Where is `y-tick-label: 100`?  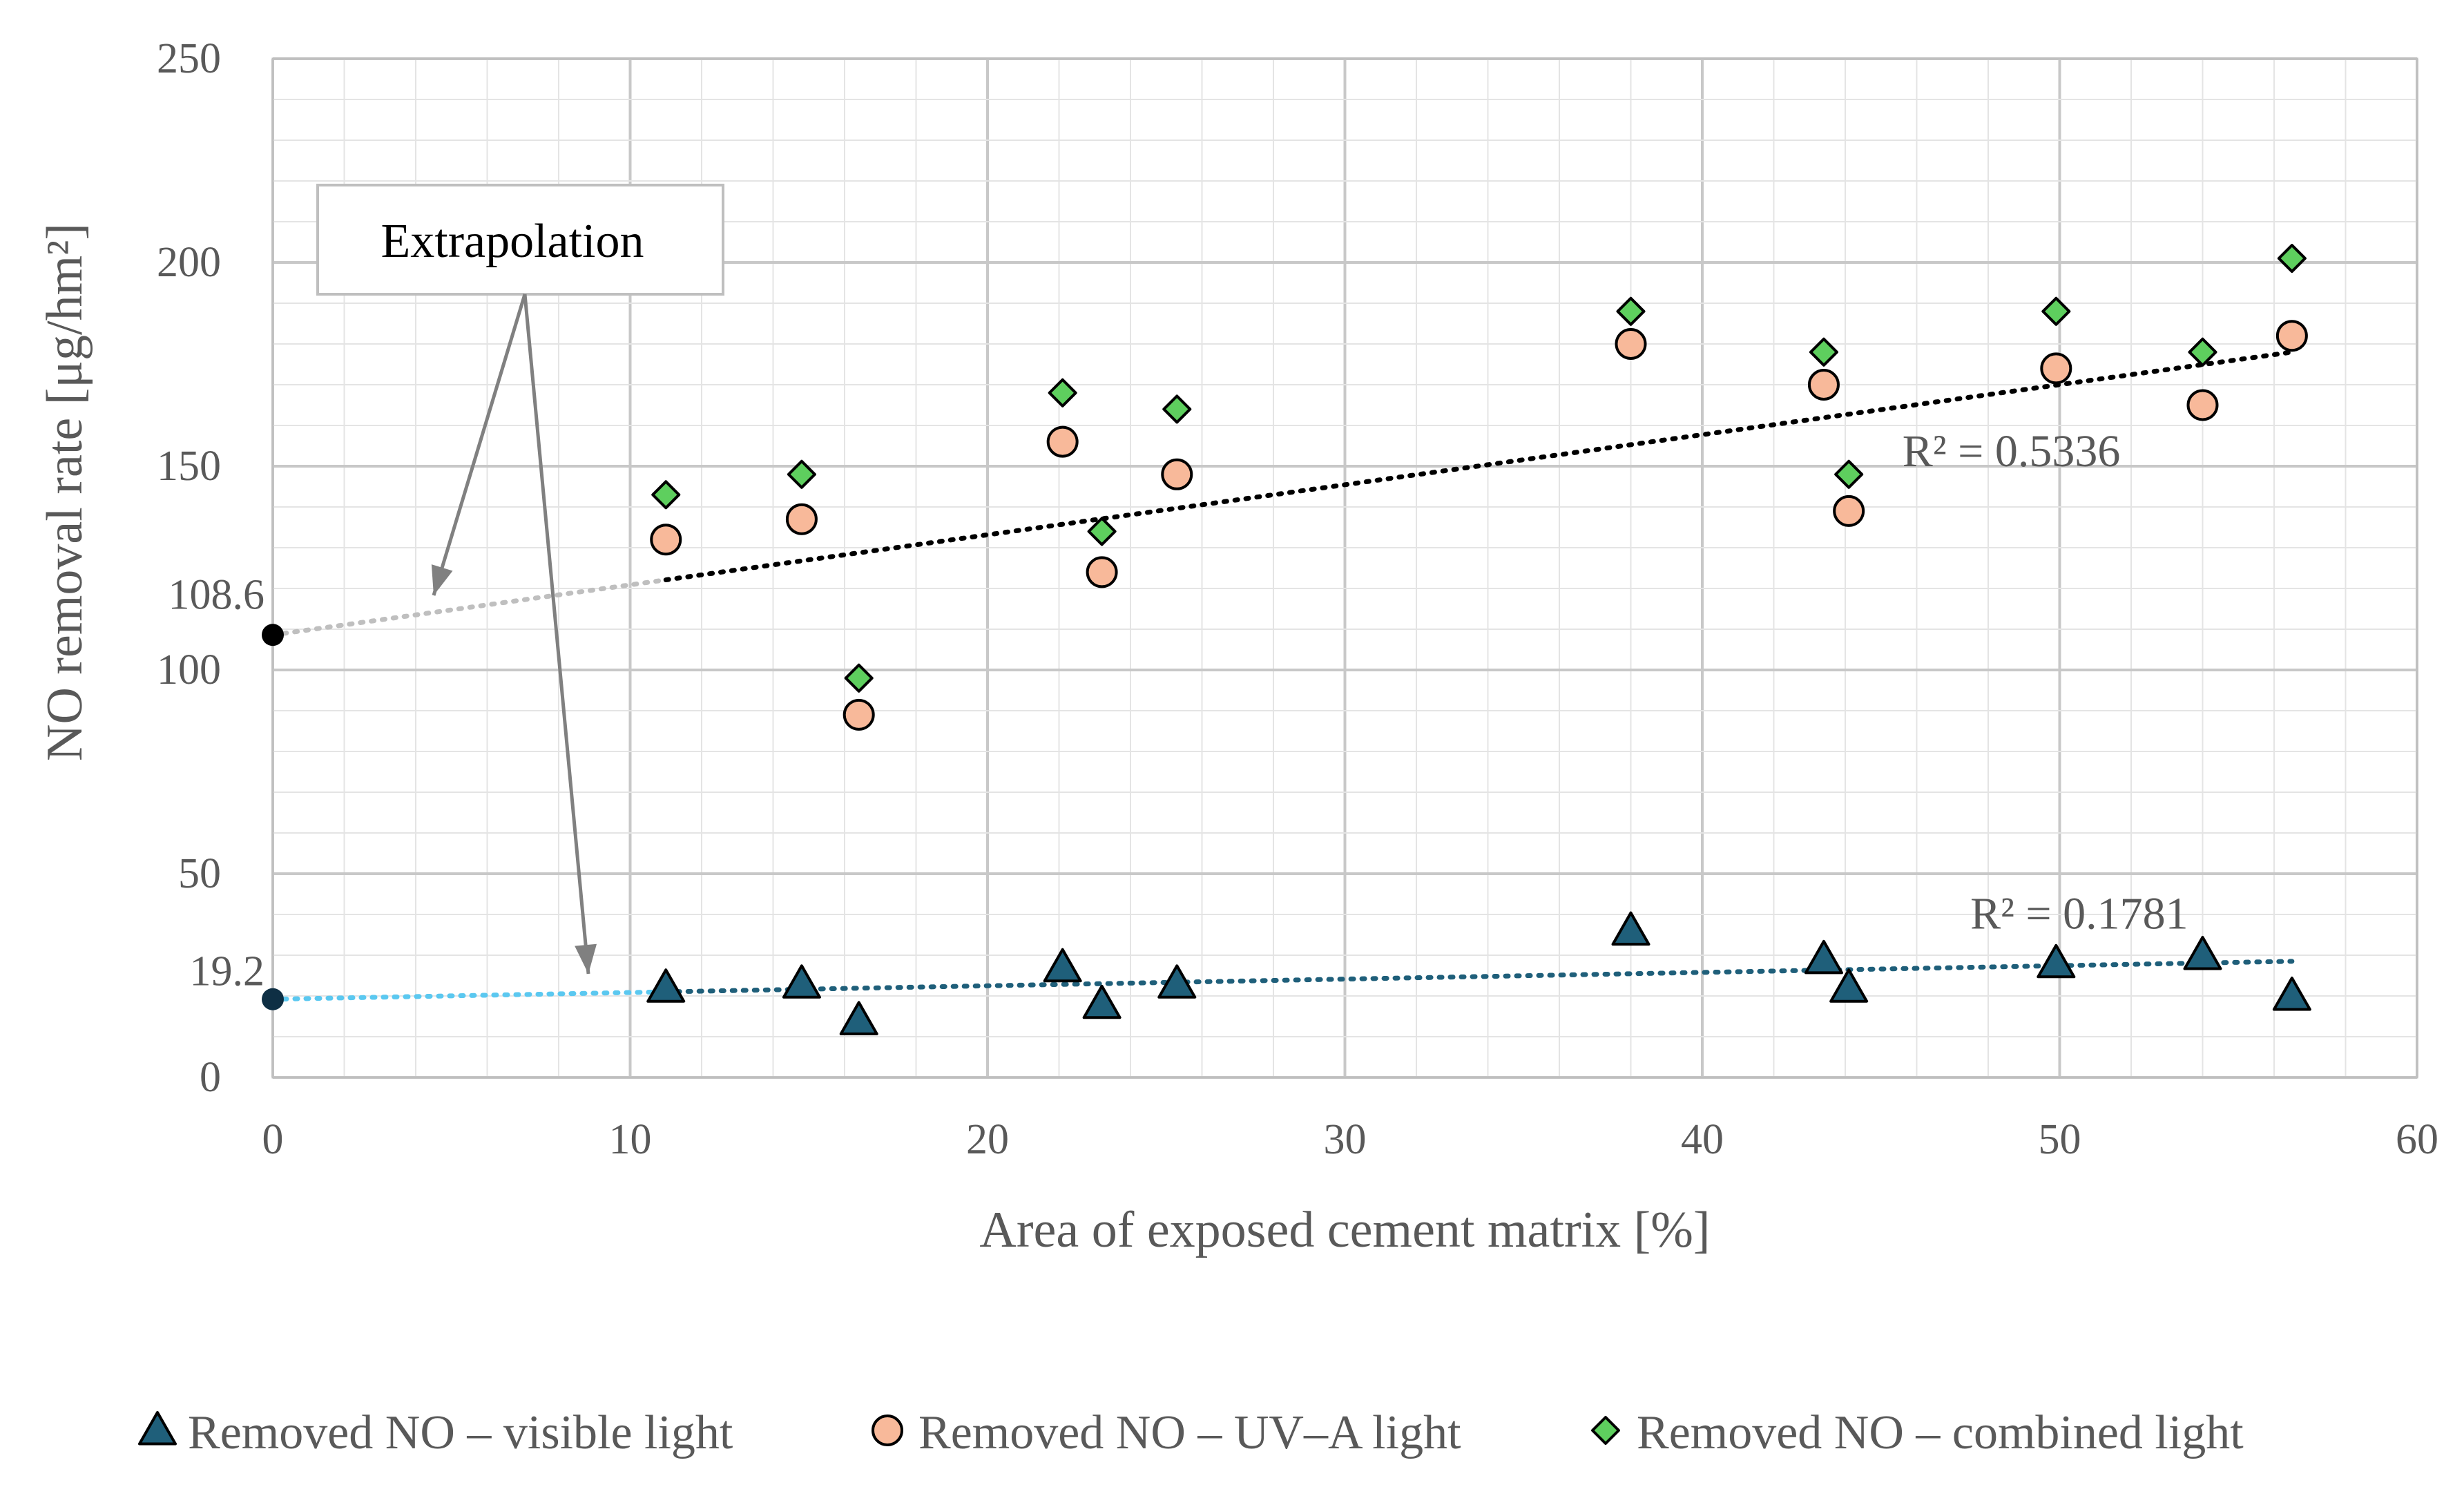 y-tick-label: 100 is located at coordinates (189, 669).